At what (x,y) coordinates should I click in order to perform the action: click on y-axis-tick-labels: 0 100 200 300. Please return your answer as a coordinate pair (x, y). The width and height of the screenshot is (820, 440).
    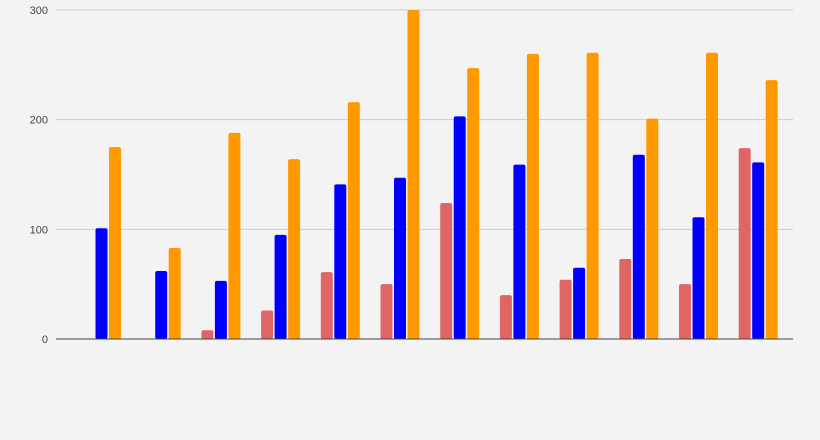
    Looking at the image, I should click on (39, 175).